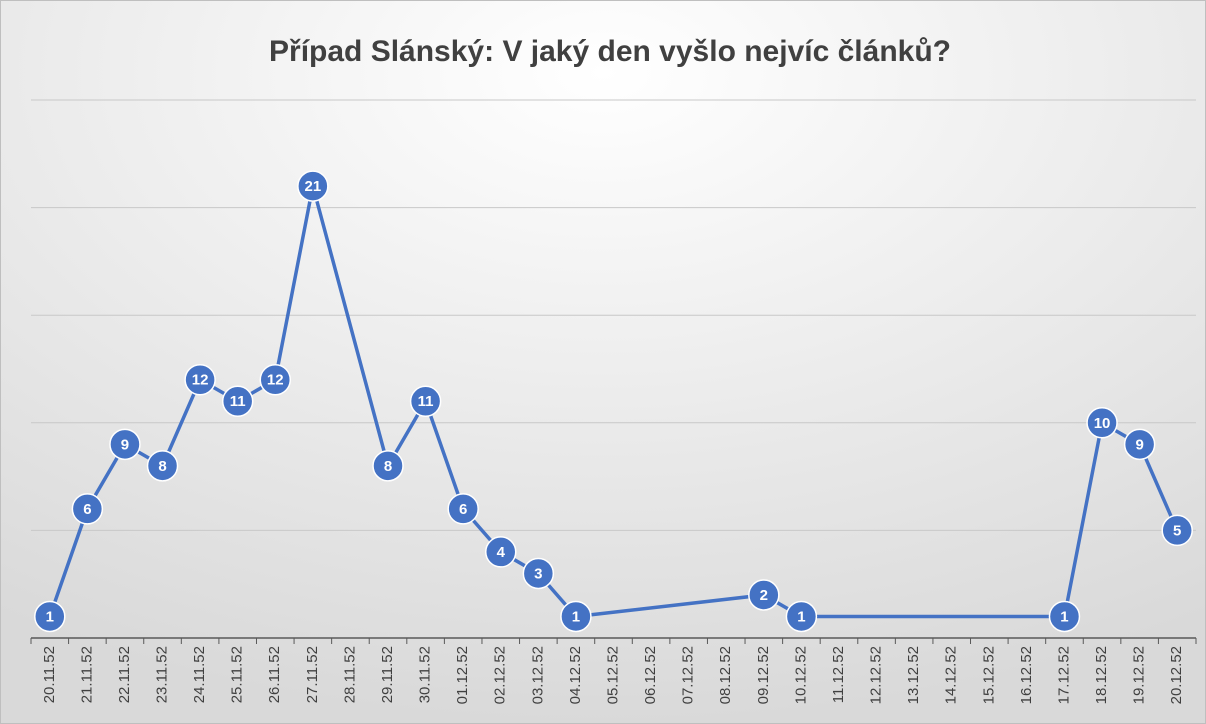 The image size is (1206, 724). What do you see at coordinates (349, 674) in the screenshot?
I see `x-tick-label: 28.11.52` at bounding box center [349, 674].